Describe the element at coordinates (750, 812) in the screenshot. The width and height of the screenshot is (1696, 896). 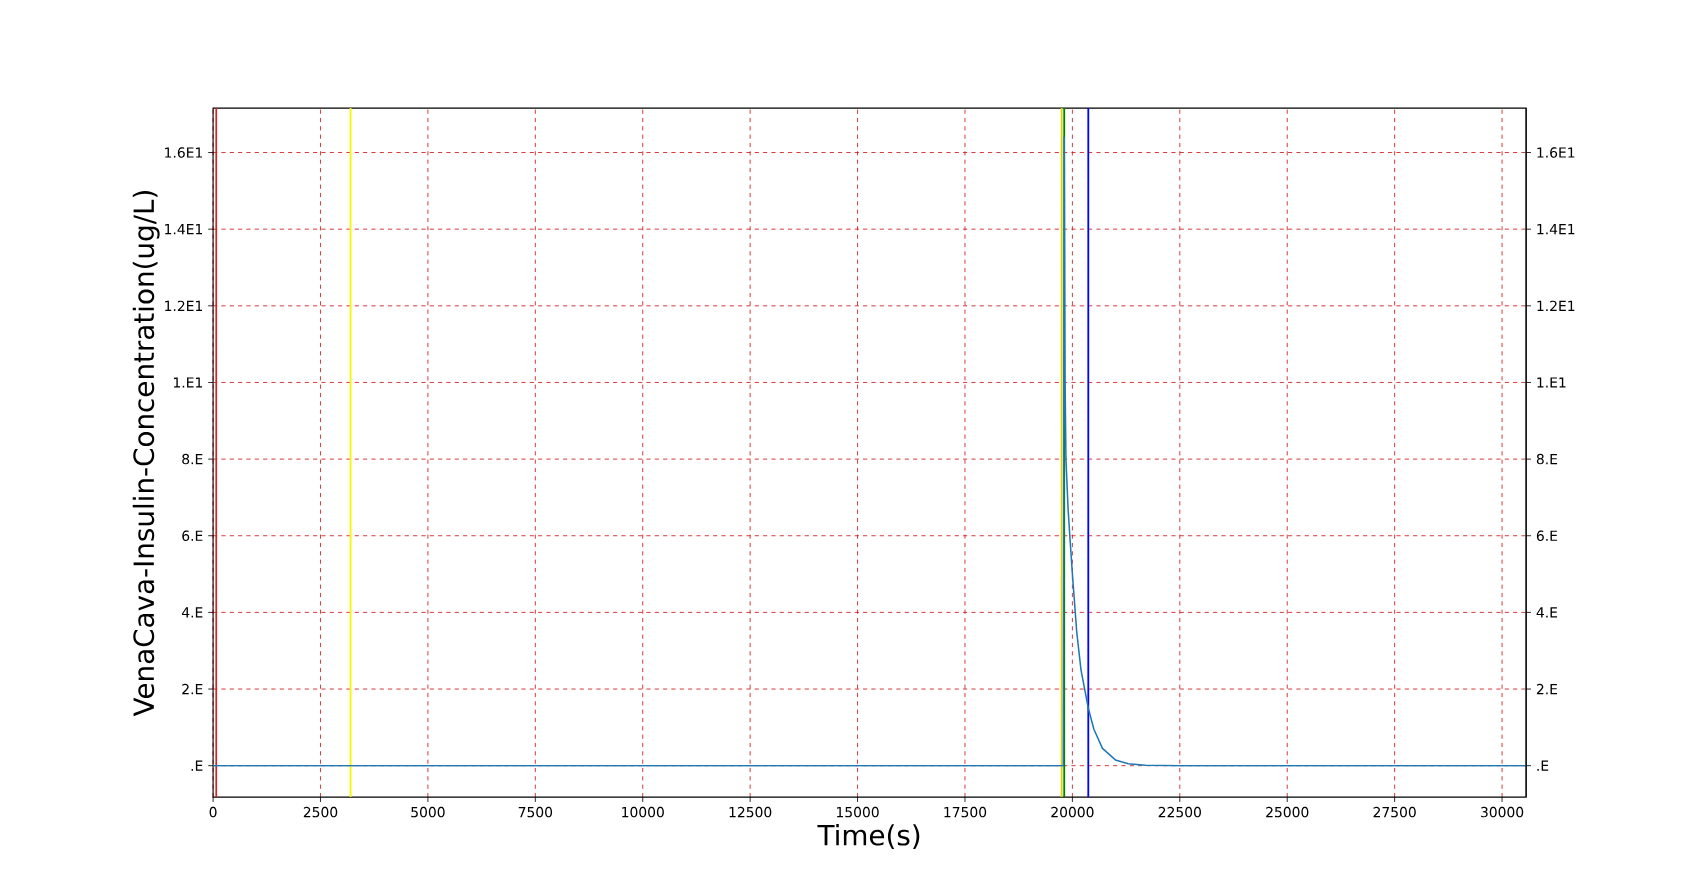
I see `x-tick-label: 12500` at that location.